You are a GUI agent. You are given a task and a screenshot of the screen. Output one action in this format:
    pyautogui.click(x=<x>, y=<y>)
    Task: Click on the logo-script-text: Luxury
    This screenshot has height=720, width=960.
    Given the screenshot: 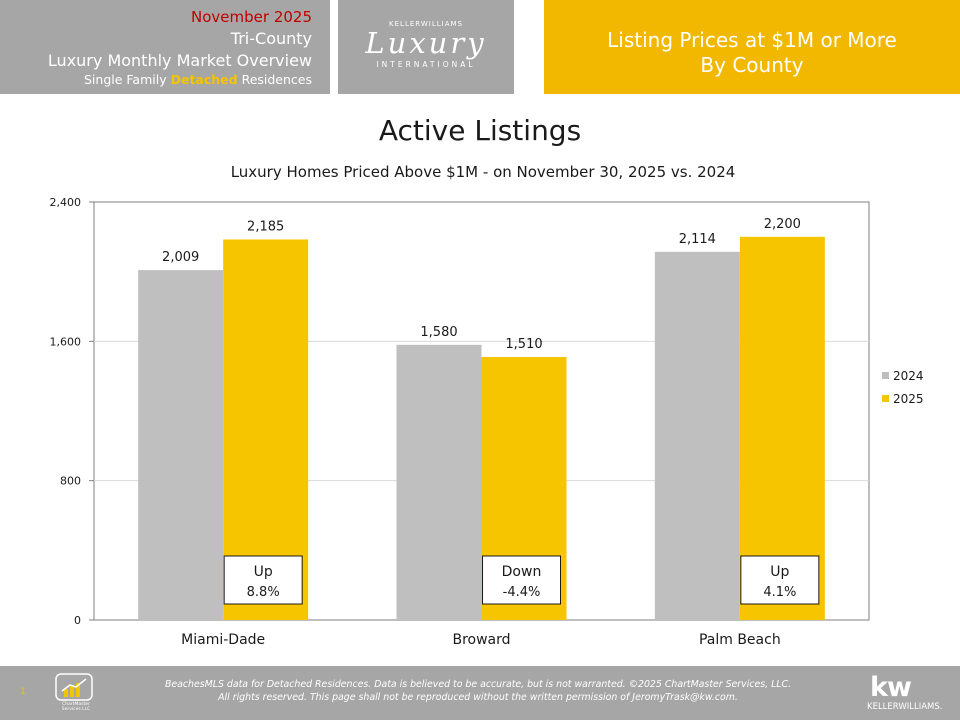 What is the action you would take?
    pyautogui.click(x=426, y=43)
    